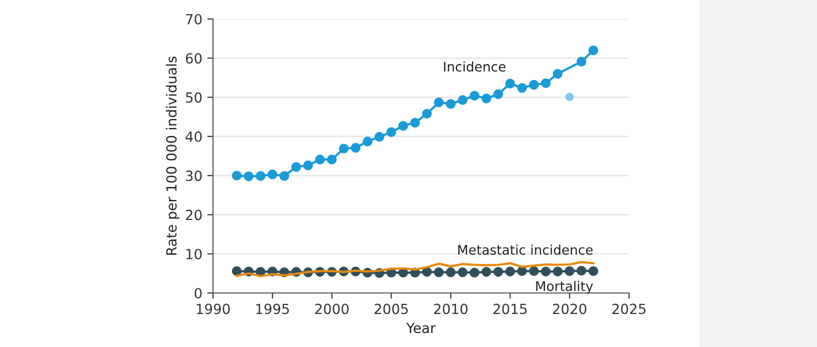 The width and height of the screenshot is (817, 347). Describe the element at coordinates (510, 309) in the screenshot. I see `x-tick-label: 2015` at that location.